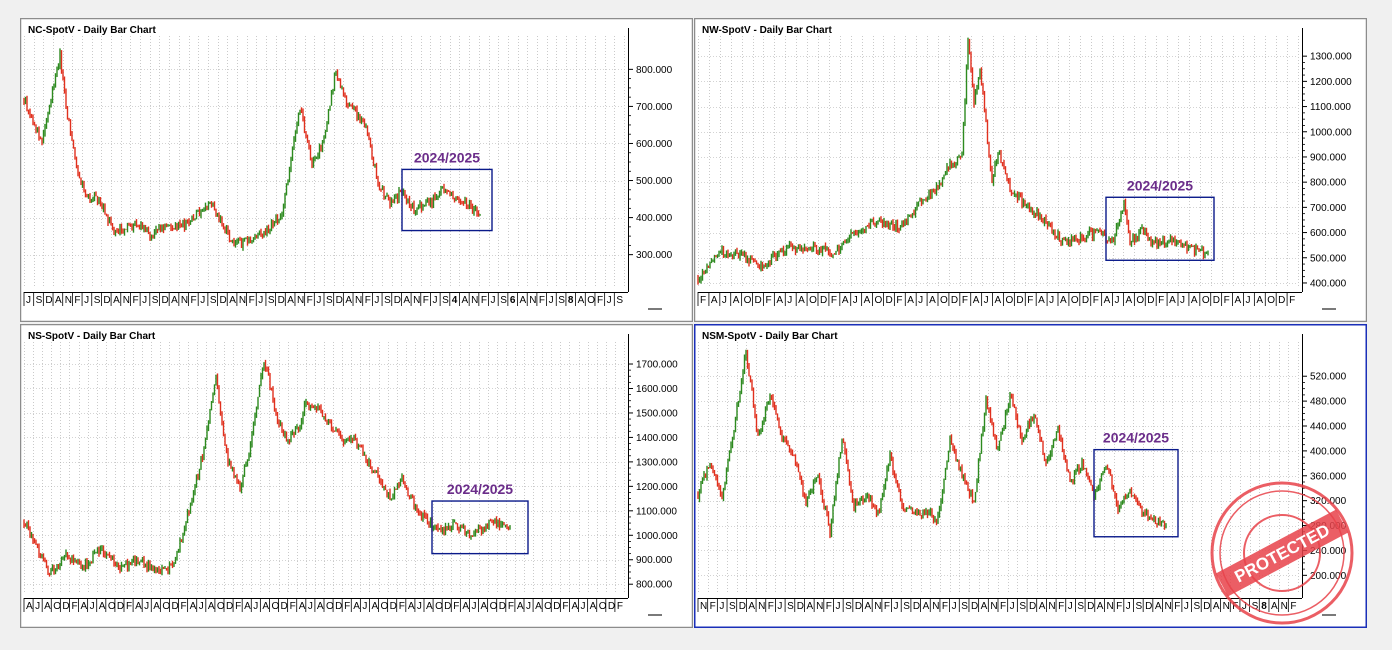 The image size is (1392, 650). Describe the element at coordinates (1328, 283) in the screenshot. I see `y-tick-label: 400.000` at that location.